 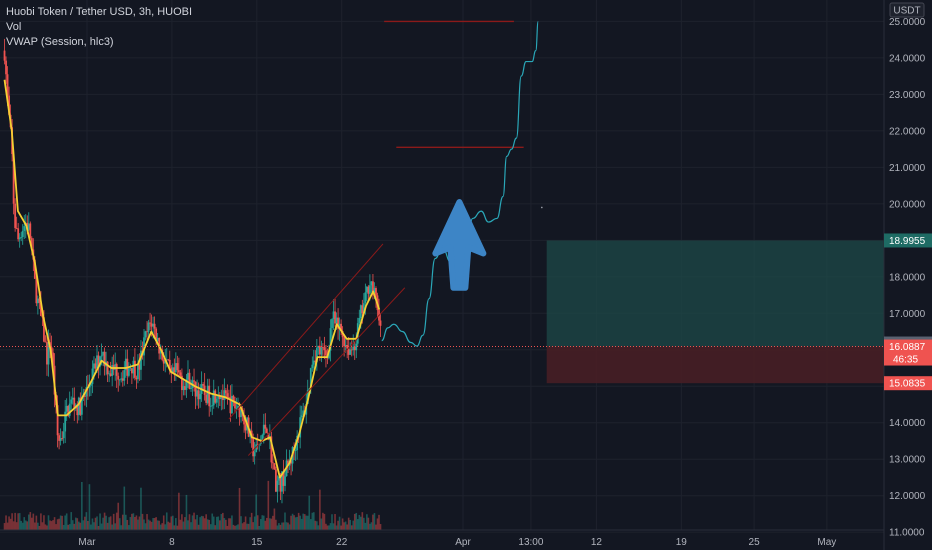 I want to click on price-tag, so click(x=908, y=352).